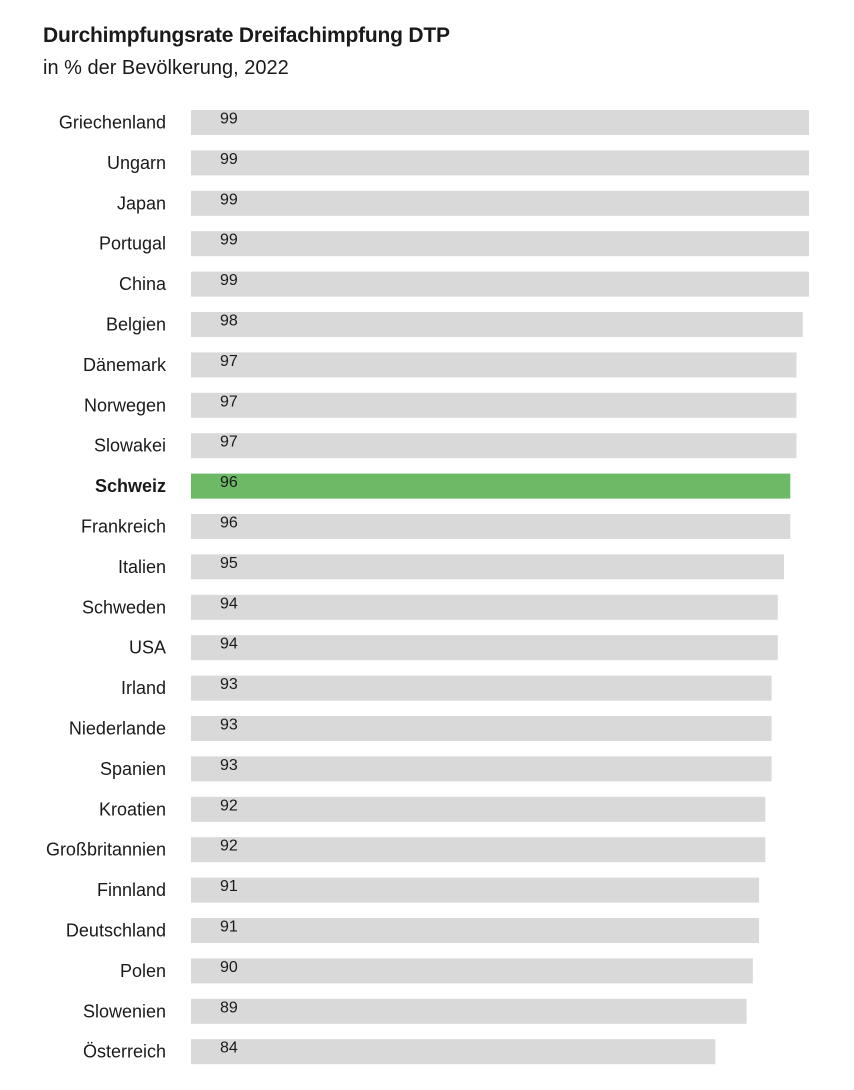 This screenshot has height=1090, width=854. I want to click on value-label: 84, so click(229, 1048).